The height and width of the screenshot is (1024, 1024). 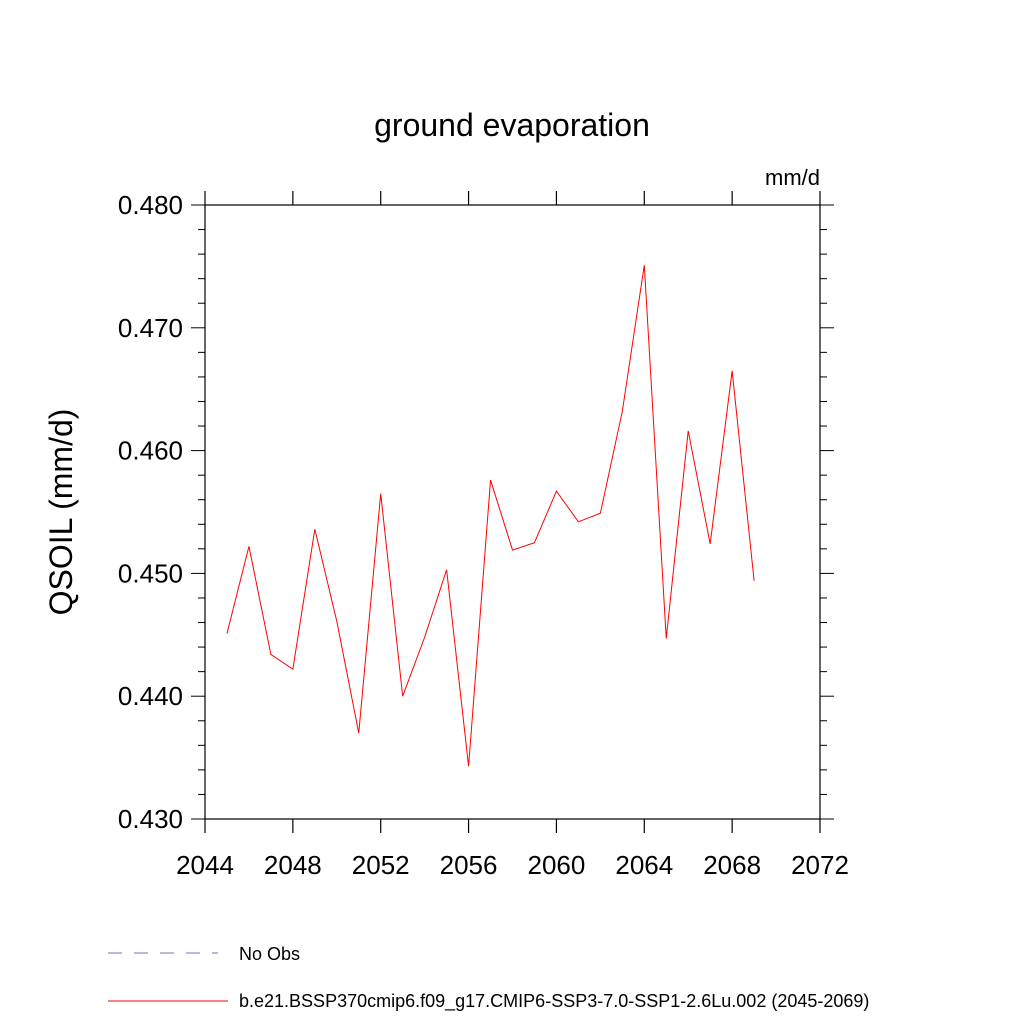 I want to click on y-tick-label: 0.460, so click(x=150, y=451).